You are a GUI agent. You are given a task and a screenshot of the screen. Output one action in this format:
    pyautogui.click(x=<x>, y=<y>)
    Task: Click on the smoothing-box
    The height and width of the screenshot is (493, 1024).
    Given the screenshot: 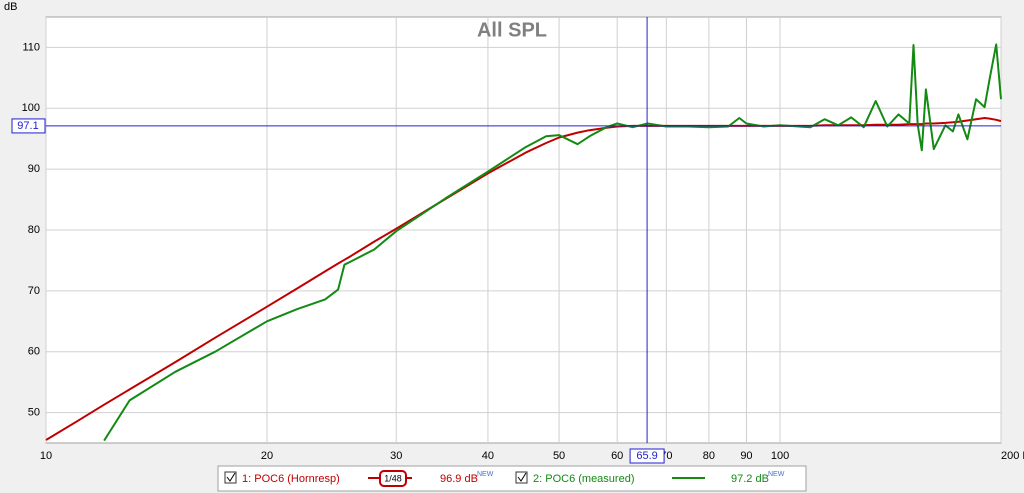 What is the action you would take?
    pyautogui.click(x=393, y=478)
    